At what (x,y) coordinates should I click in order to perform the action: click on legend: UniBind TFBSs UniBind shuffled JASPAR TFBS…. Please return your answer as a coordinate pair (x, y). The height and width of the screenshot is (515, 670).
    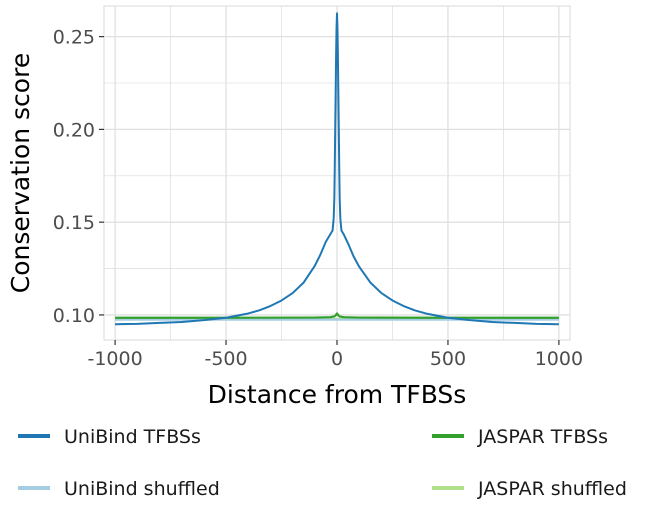
    Looking at the image, I should click on (322, 463).